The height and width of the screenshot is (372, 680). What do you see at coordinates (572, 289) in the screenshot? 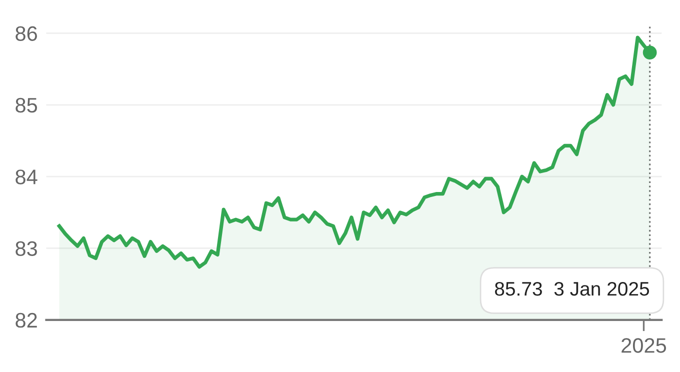
I see `annotation: 85.73 3 Jan 2025` at bounding box center [572, 289].